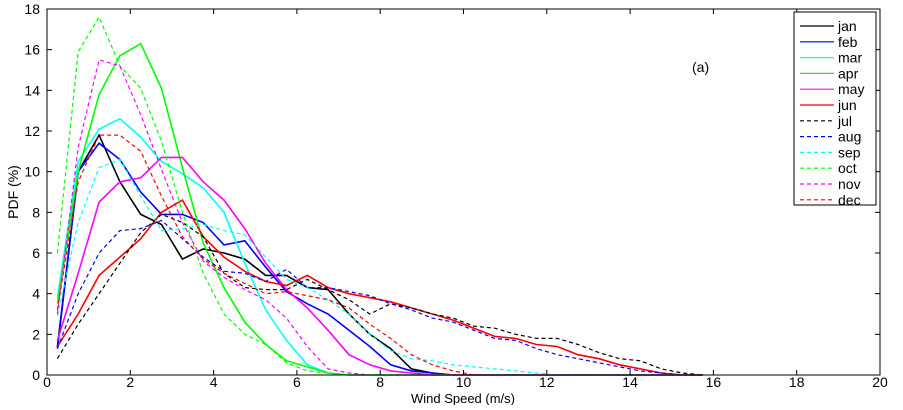 The width and height of the screenshot is (903, 410). Describe the element at coordinates (47, 382) in the screenshot. I see `x-tick-label: 0` at that location.